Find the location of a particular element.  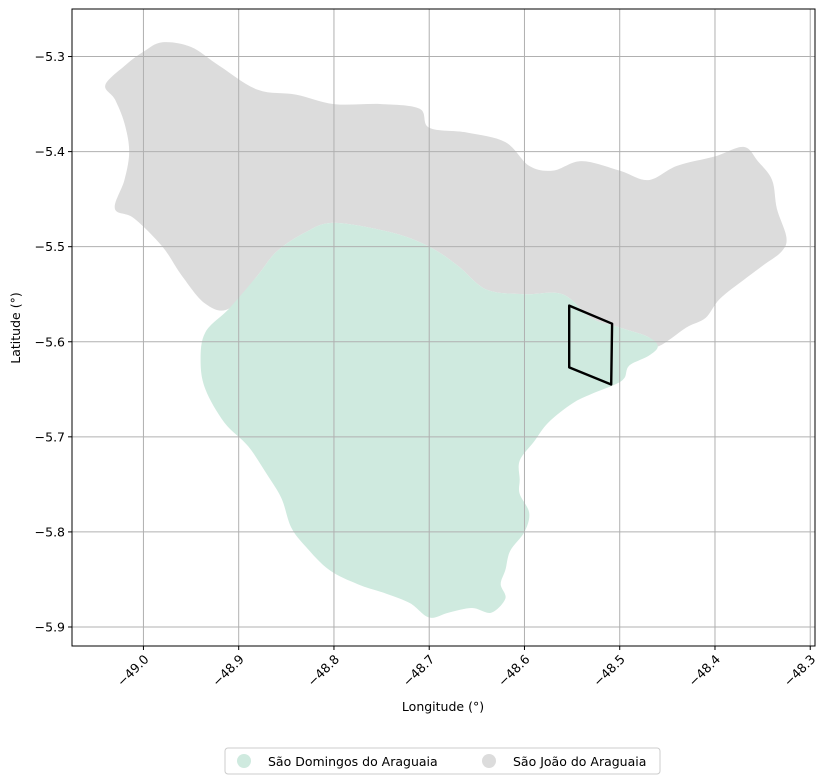

legend-frame is located at coordinates (442, 761).